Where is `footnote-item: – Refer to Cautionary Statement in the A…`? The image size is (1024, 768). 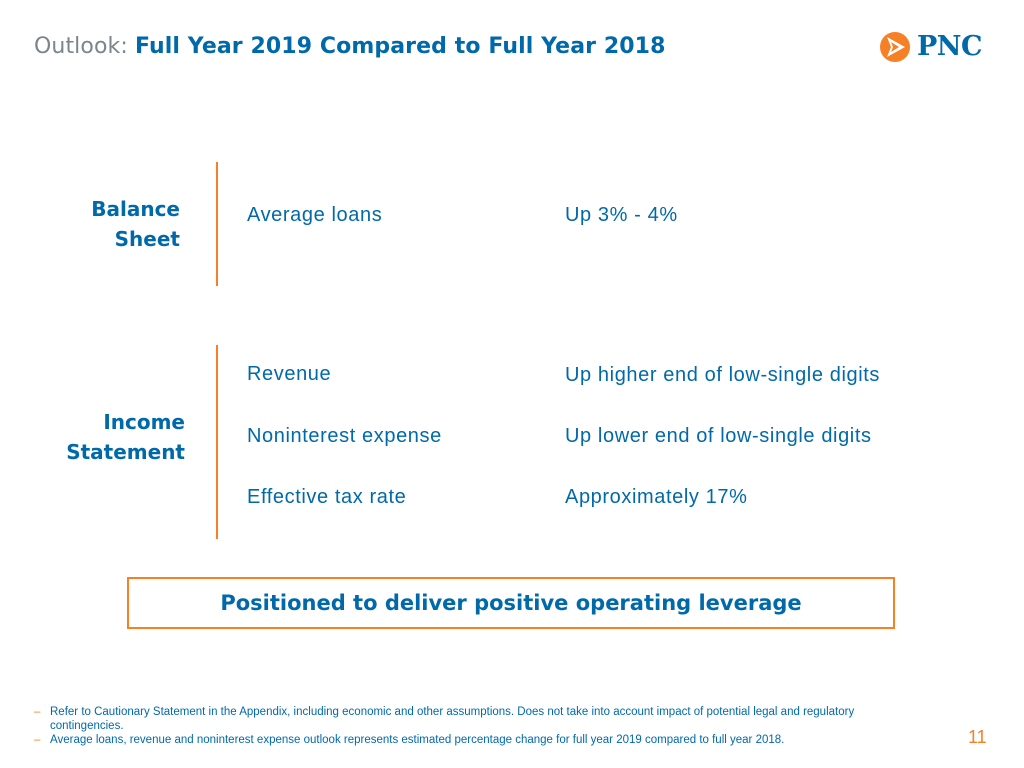
footnote-item: – Refer to Cautionary Statement in the A… is located at coordinates (474, 719).